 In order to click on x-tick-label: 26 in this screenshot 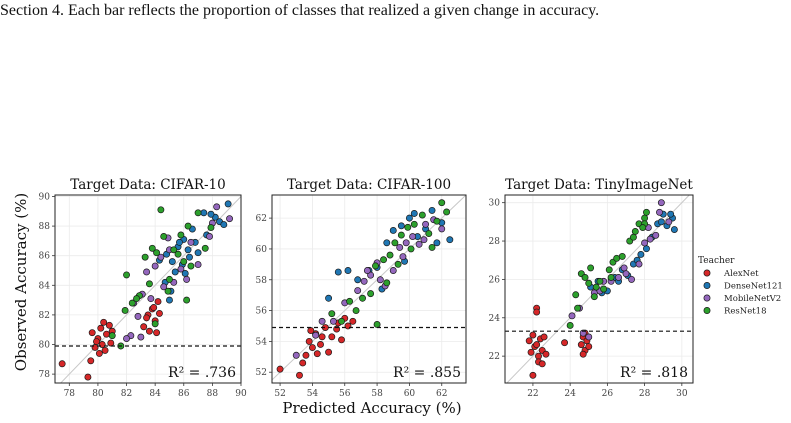, I will do `click(608, 394)`.